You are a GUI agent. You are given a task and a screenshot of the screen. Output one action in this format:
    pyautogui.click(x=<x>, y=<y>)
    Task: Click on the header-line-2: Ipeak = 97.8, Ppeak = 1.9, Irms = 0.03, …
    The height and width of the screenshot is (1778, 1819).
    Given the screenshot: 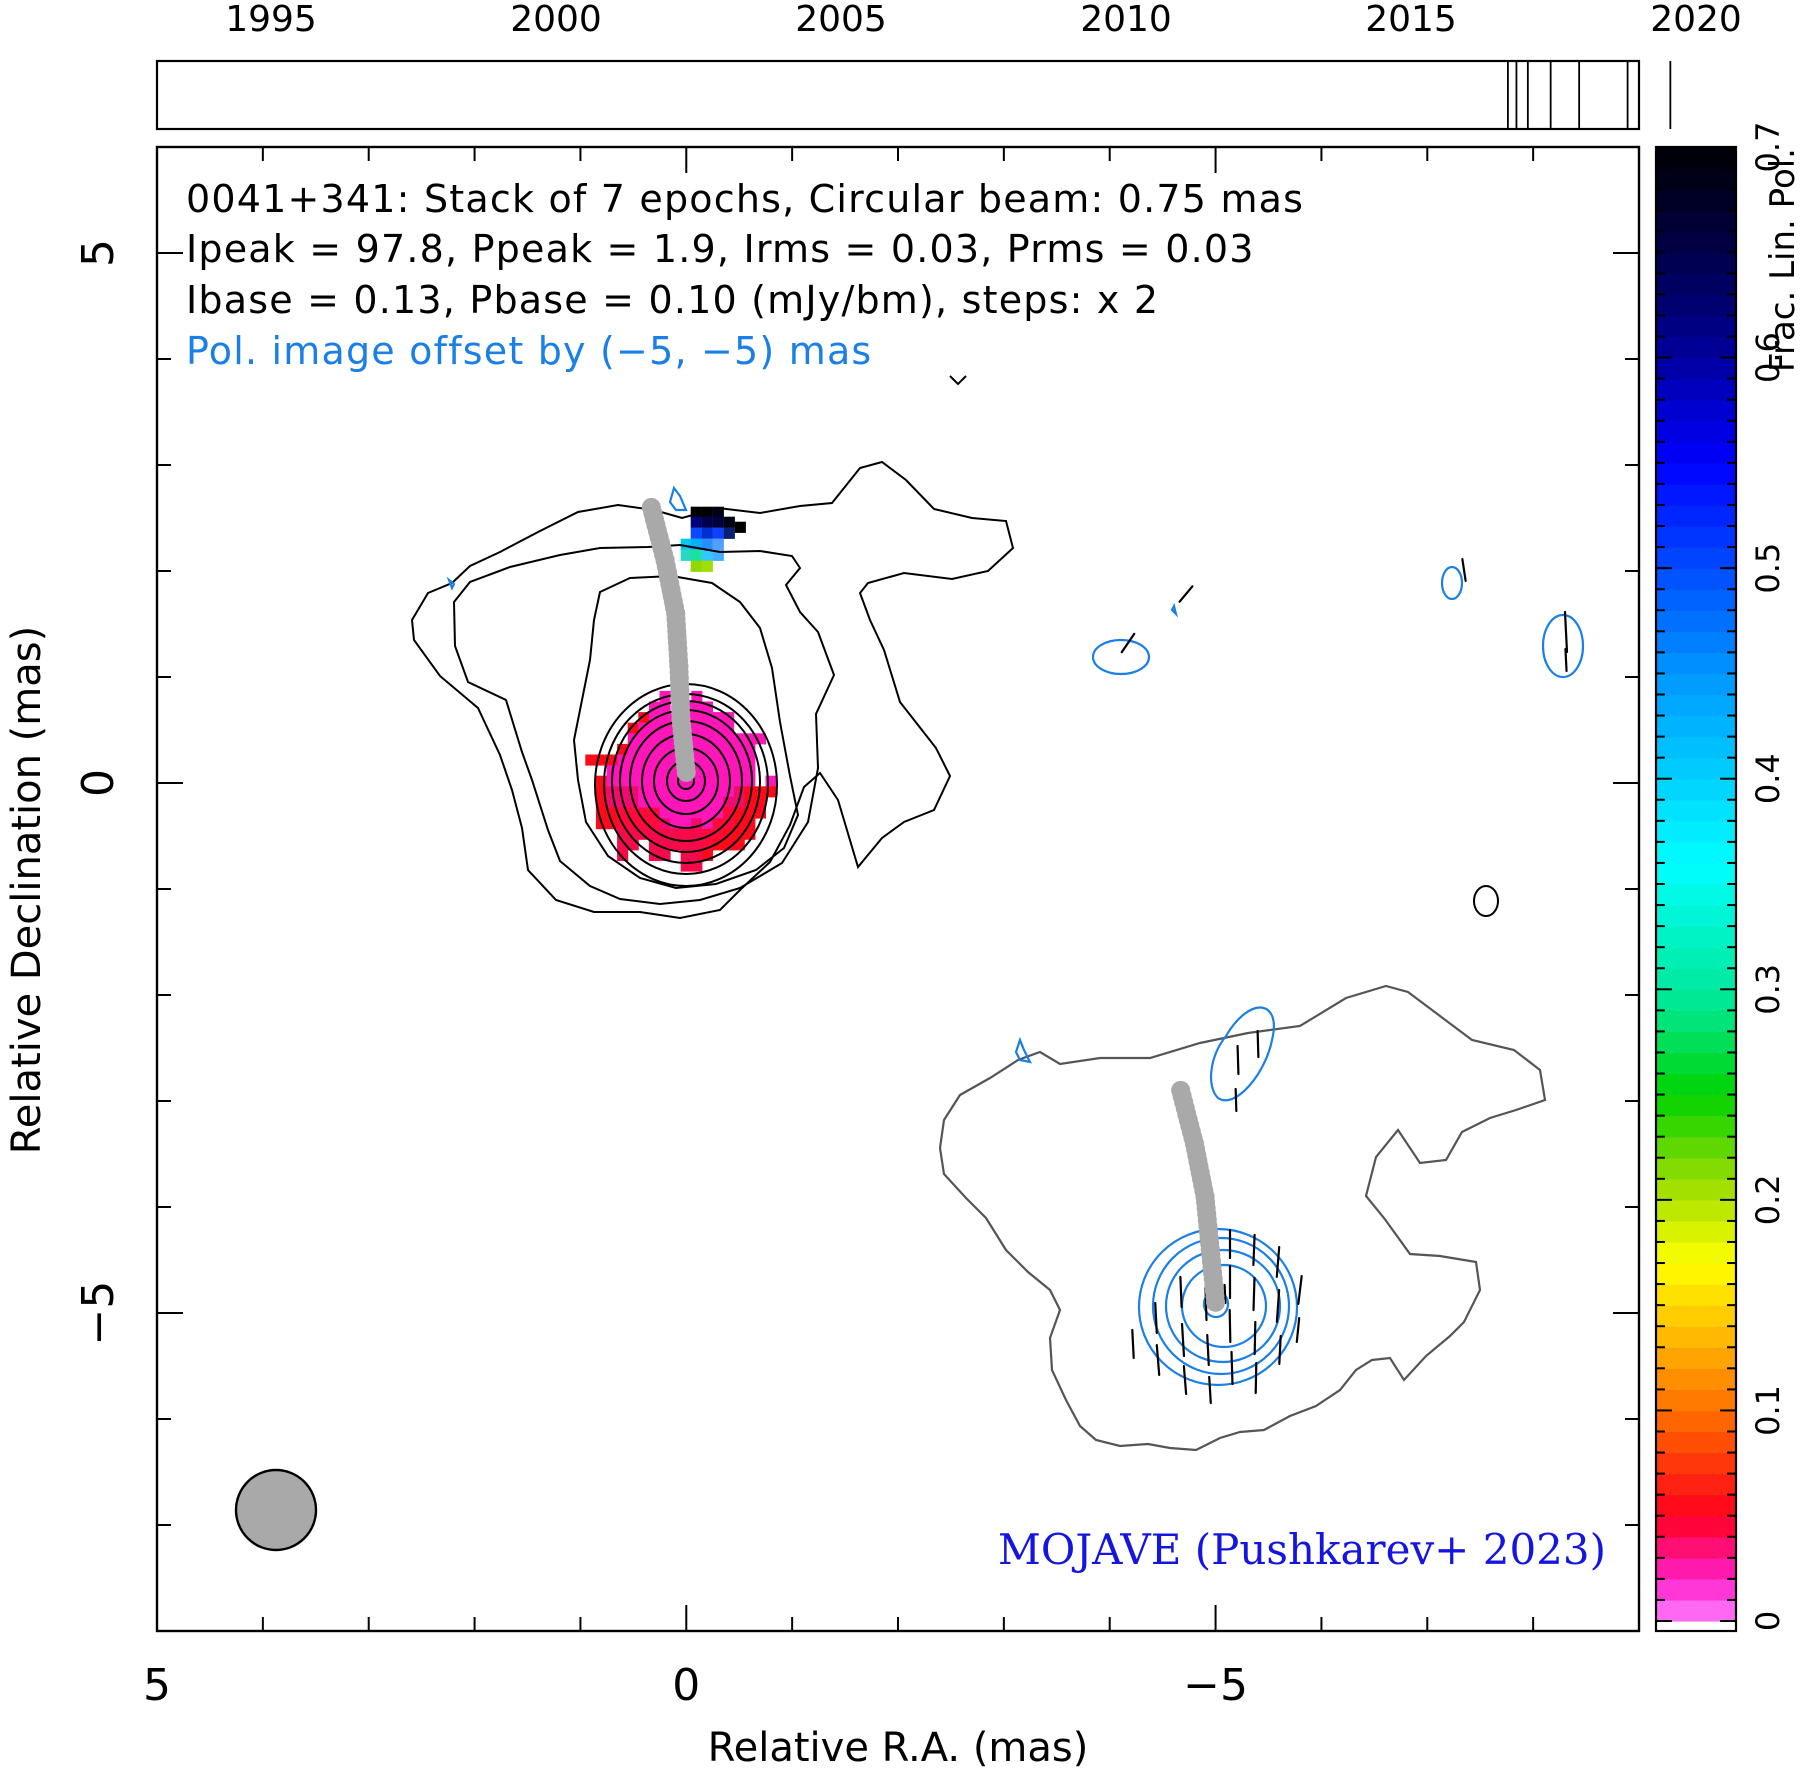 What is the action you would take?
    pyautogui.click(x=720, y=249)
    